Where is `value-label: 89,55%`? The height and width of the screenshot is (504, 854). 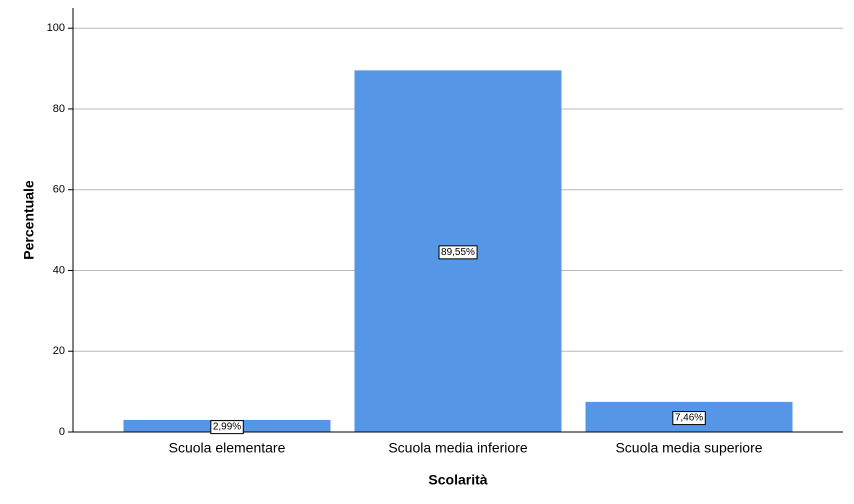
value-label: 89,55% is located at coordinates (458, 252).